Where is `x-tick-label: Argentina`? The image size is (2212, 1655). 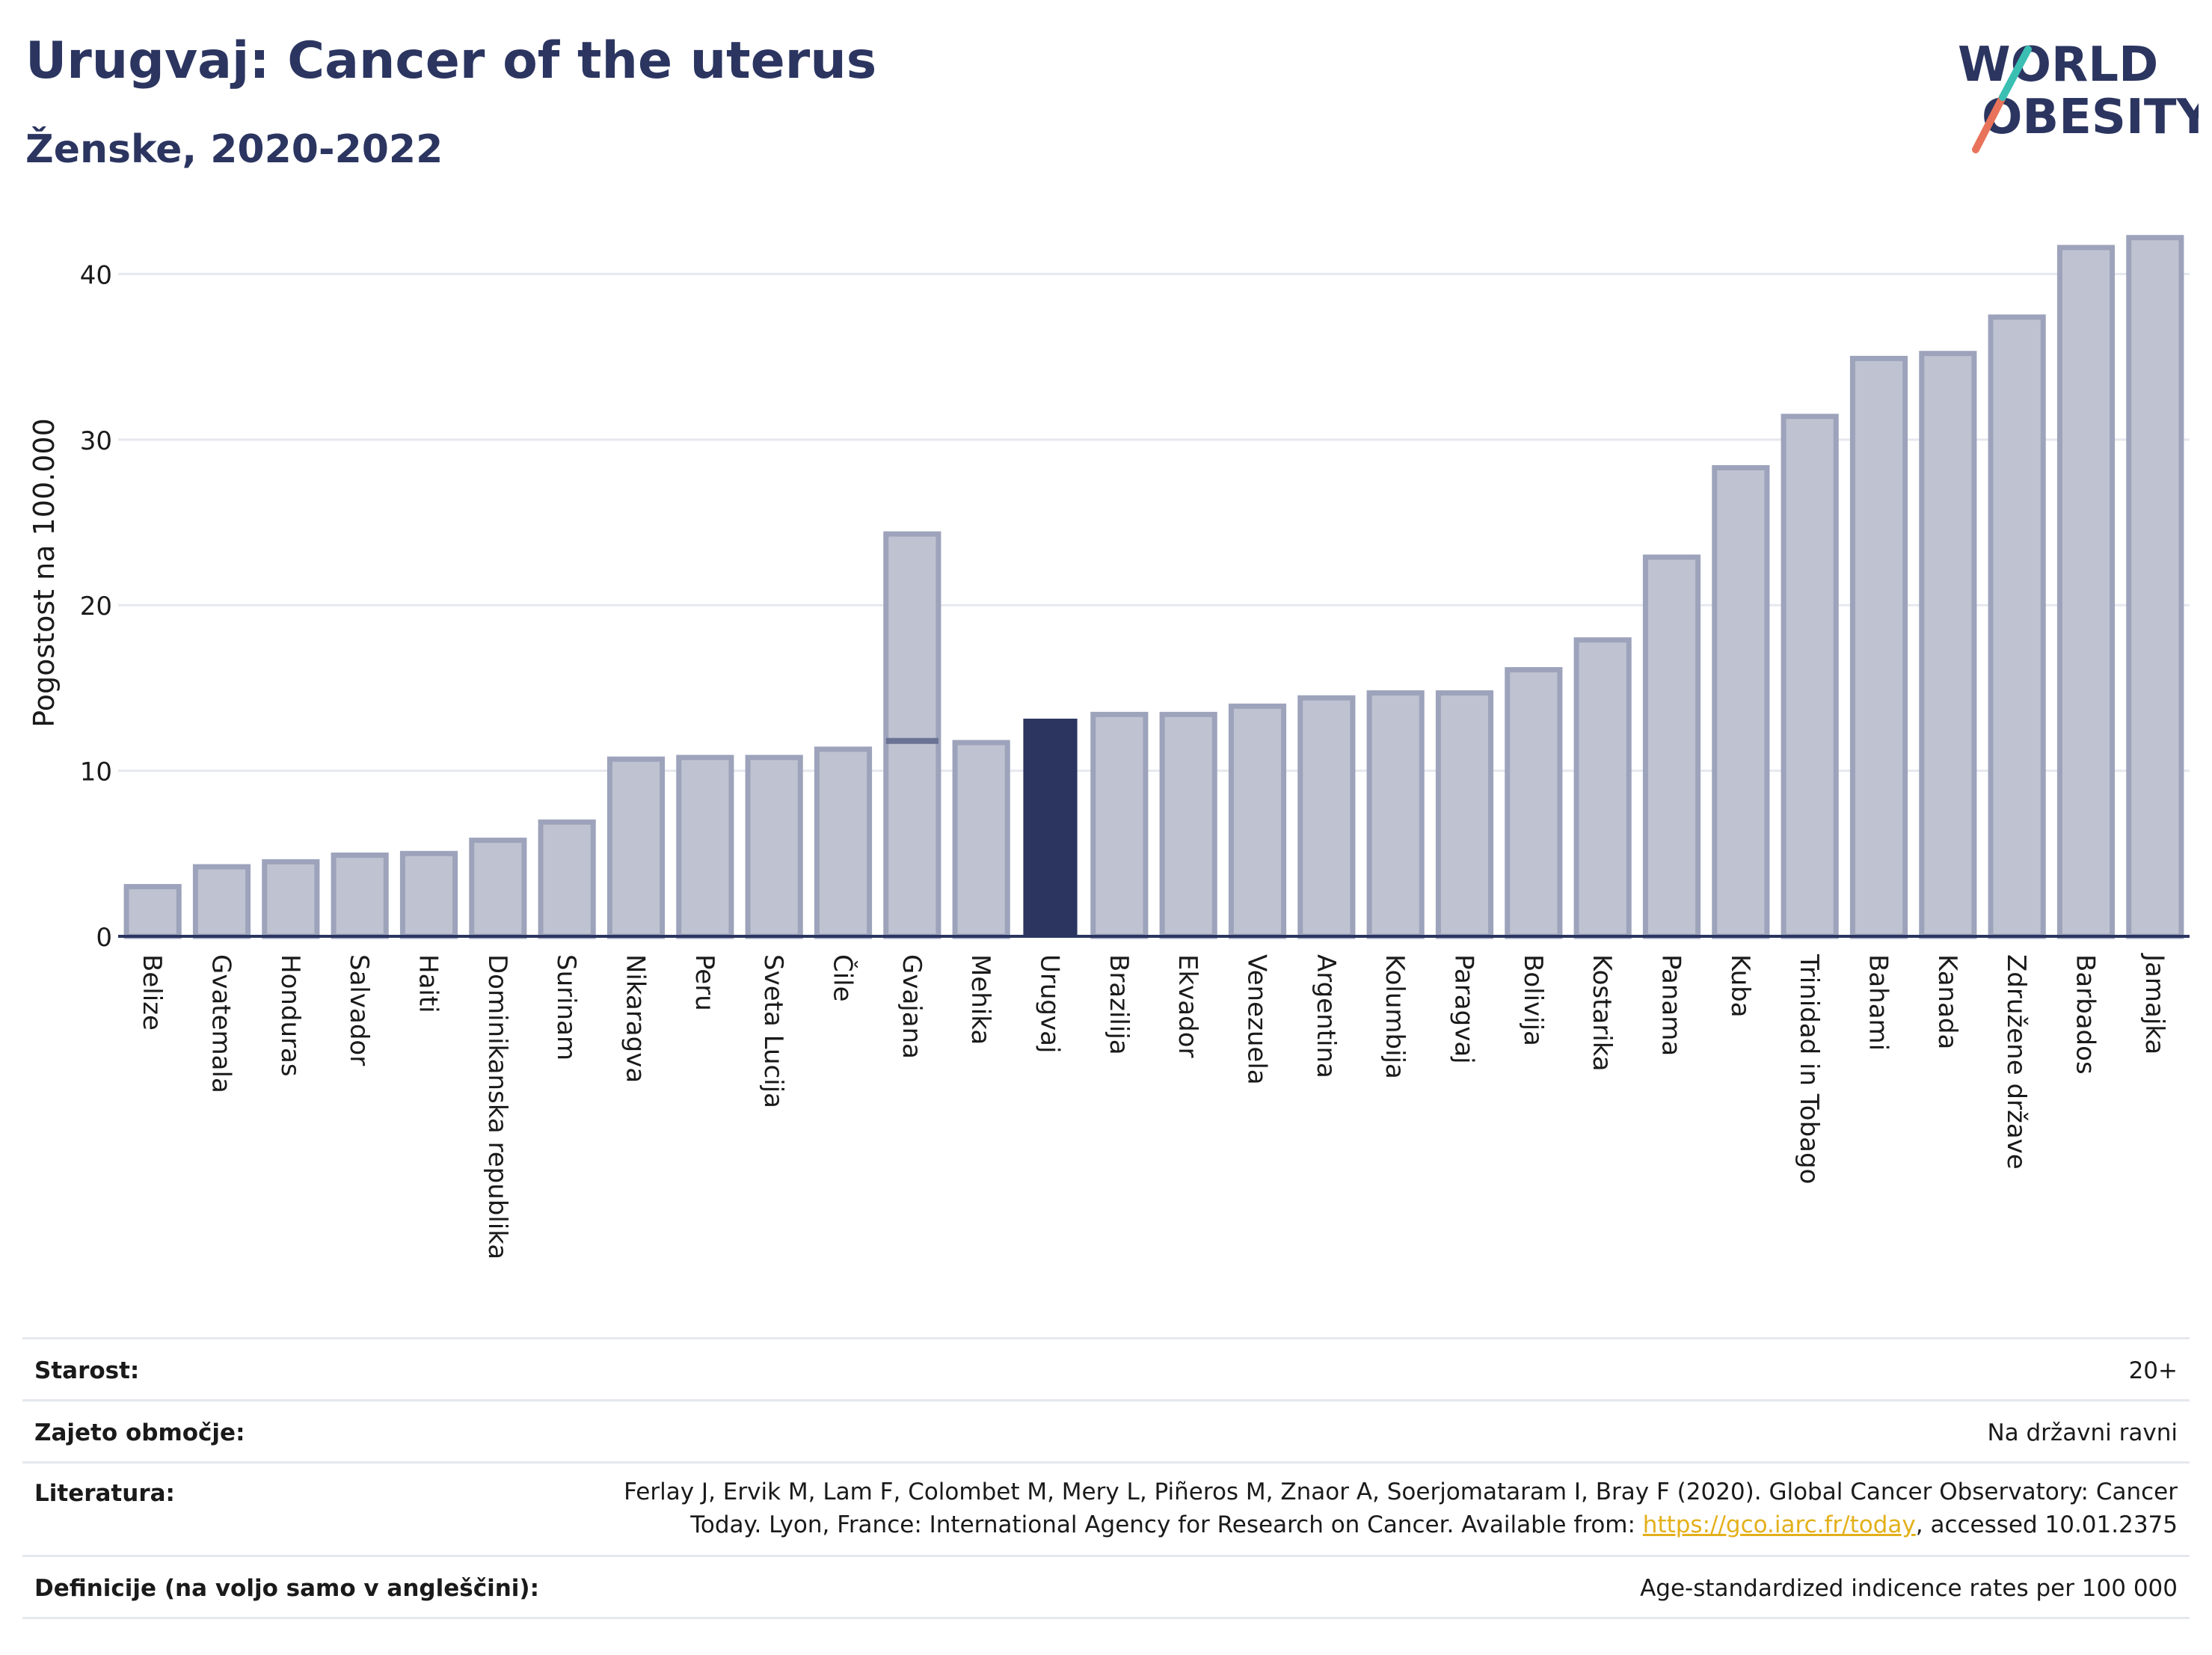
x-tick-label: Argentina is located at coordinates (1326, 1016).